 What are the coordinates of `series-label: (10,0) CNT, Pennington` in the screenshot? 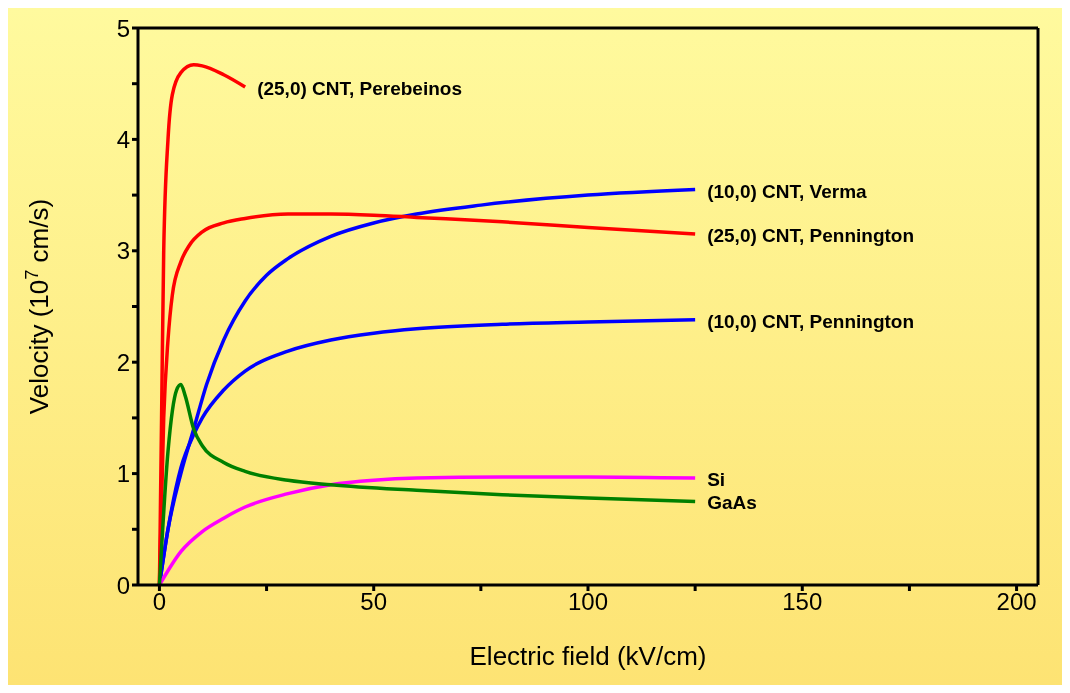 It's located at (811, 321).